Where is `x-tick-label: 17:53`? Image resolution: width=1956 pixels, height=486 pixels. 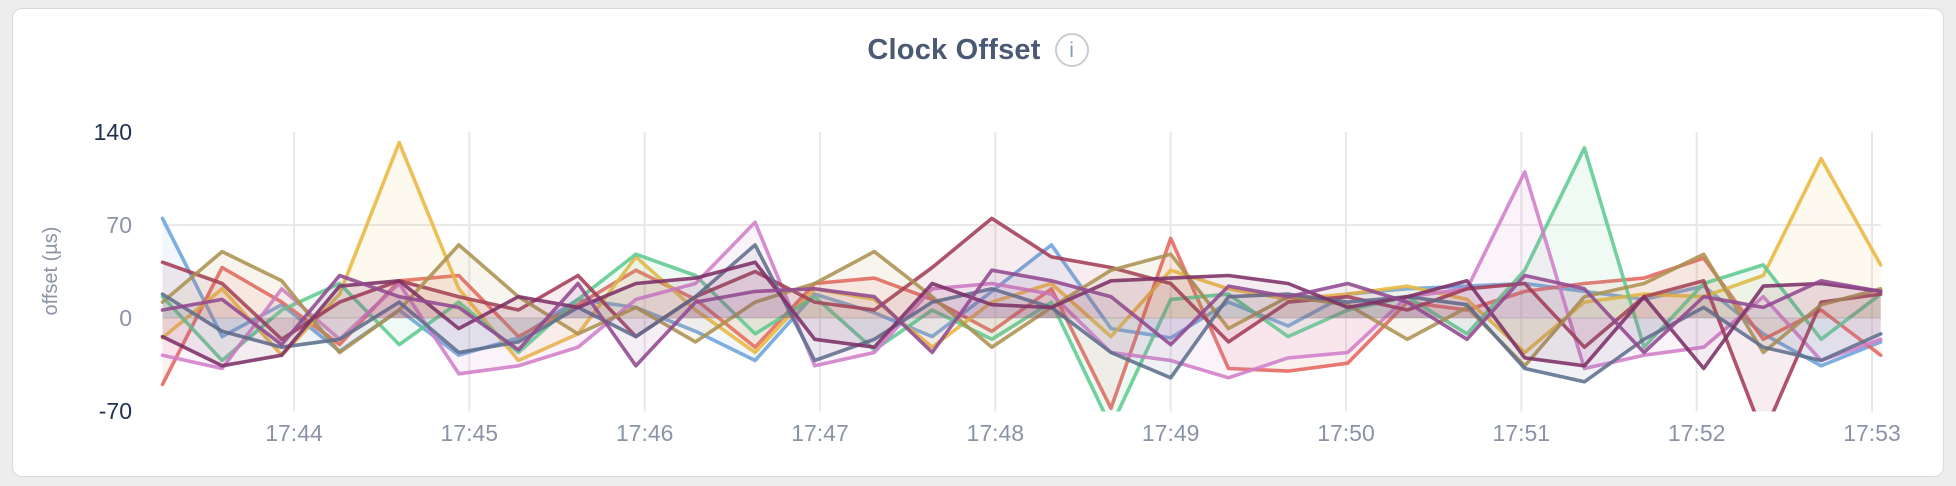
x-tick-label: 17:53 is located at coordinates (1872, 433).